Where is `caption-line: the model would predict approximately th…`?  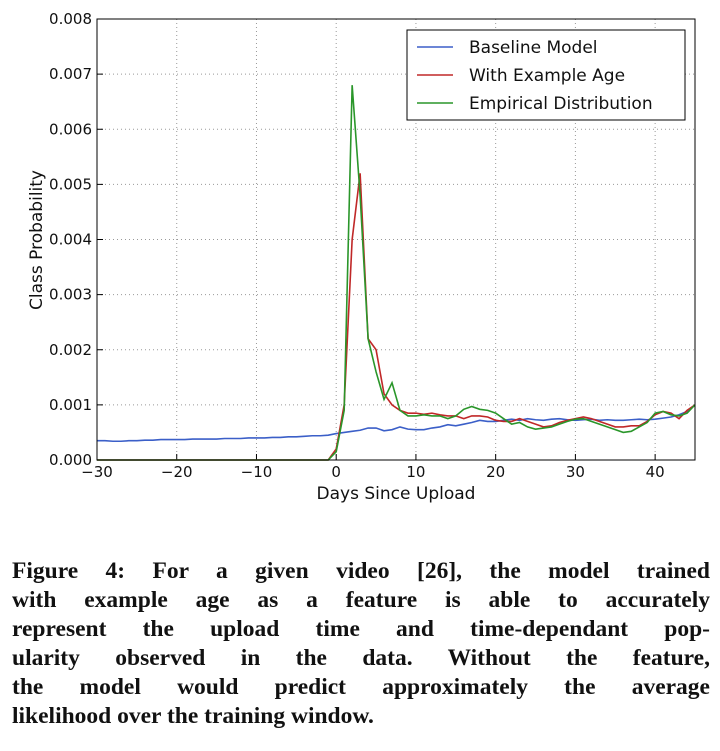 caption-line: the model would predict approximately th… is located at coordinates (361, 687).